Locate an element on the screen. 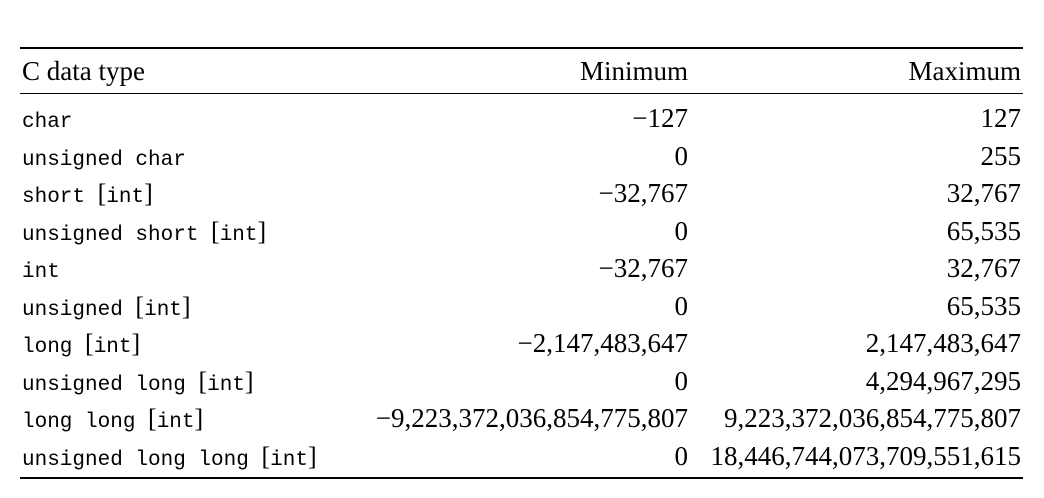 The image size is (1044, 498). cell-data-type: unsigned long [int] is located at coordinates (195, 382).